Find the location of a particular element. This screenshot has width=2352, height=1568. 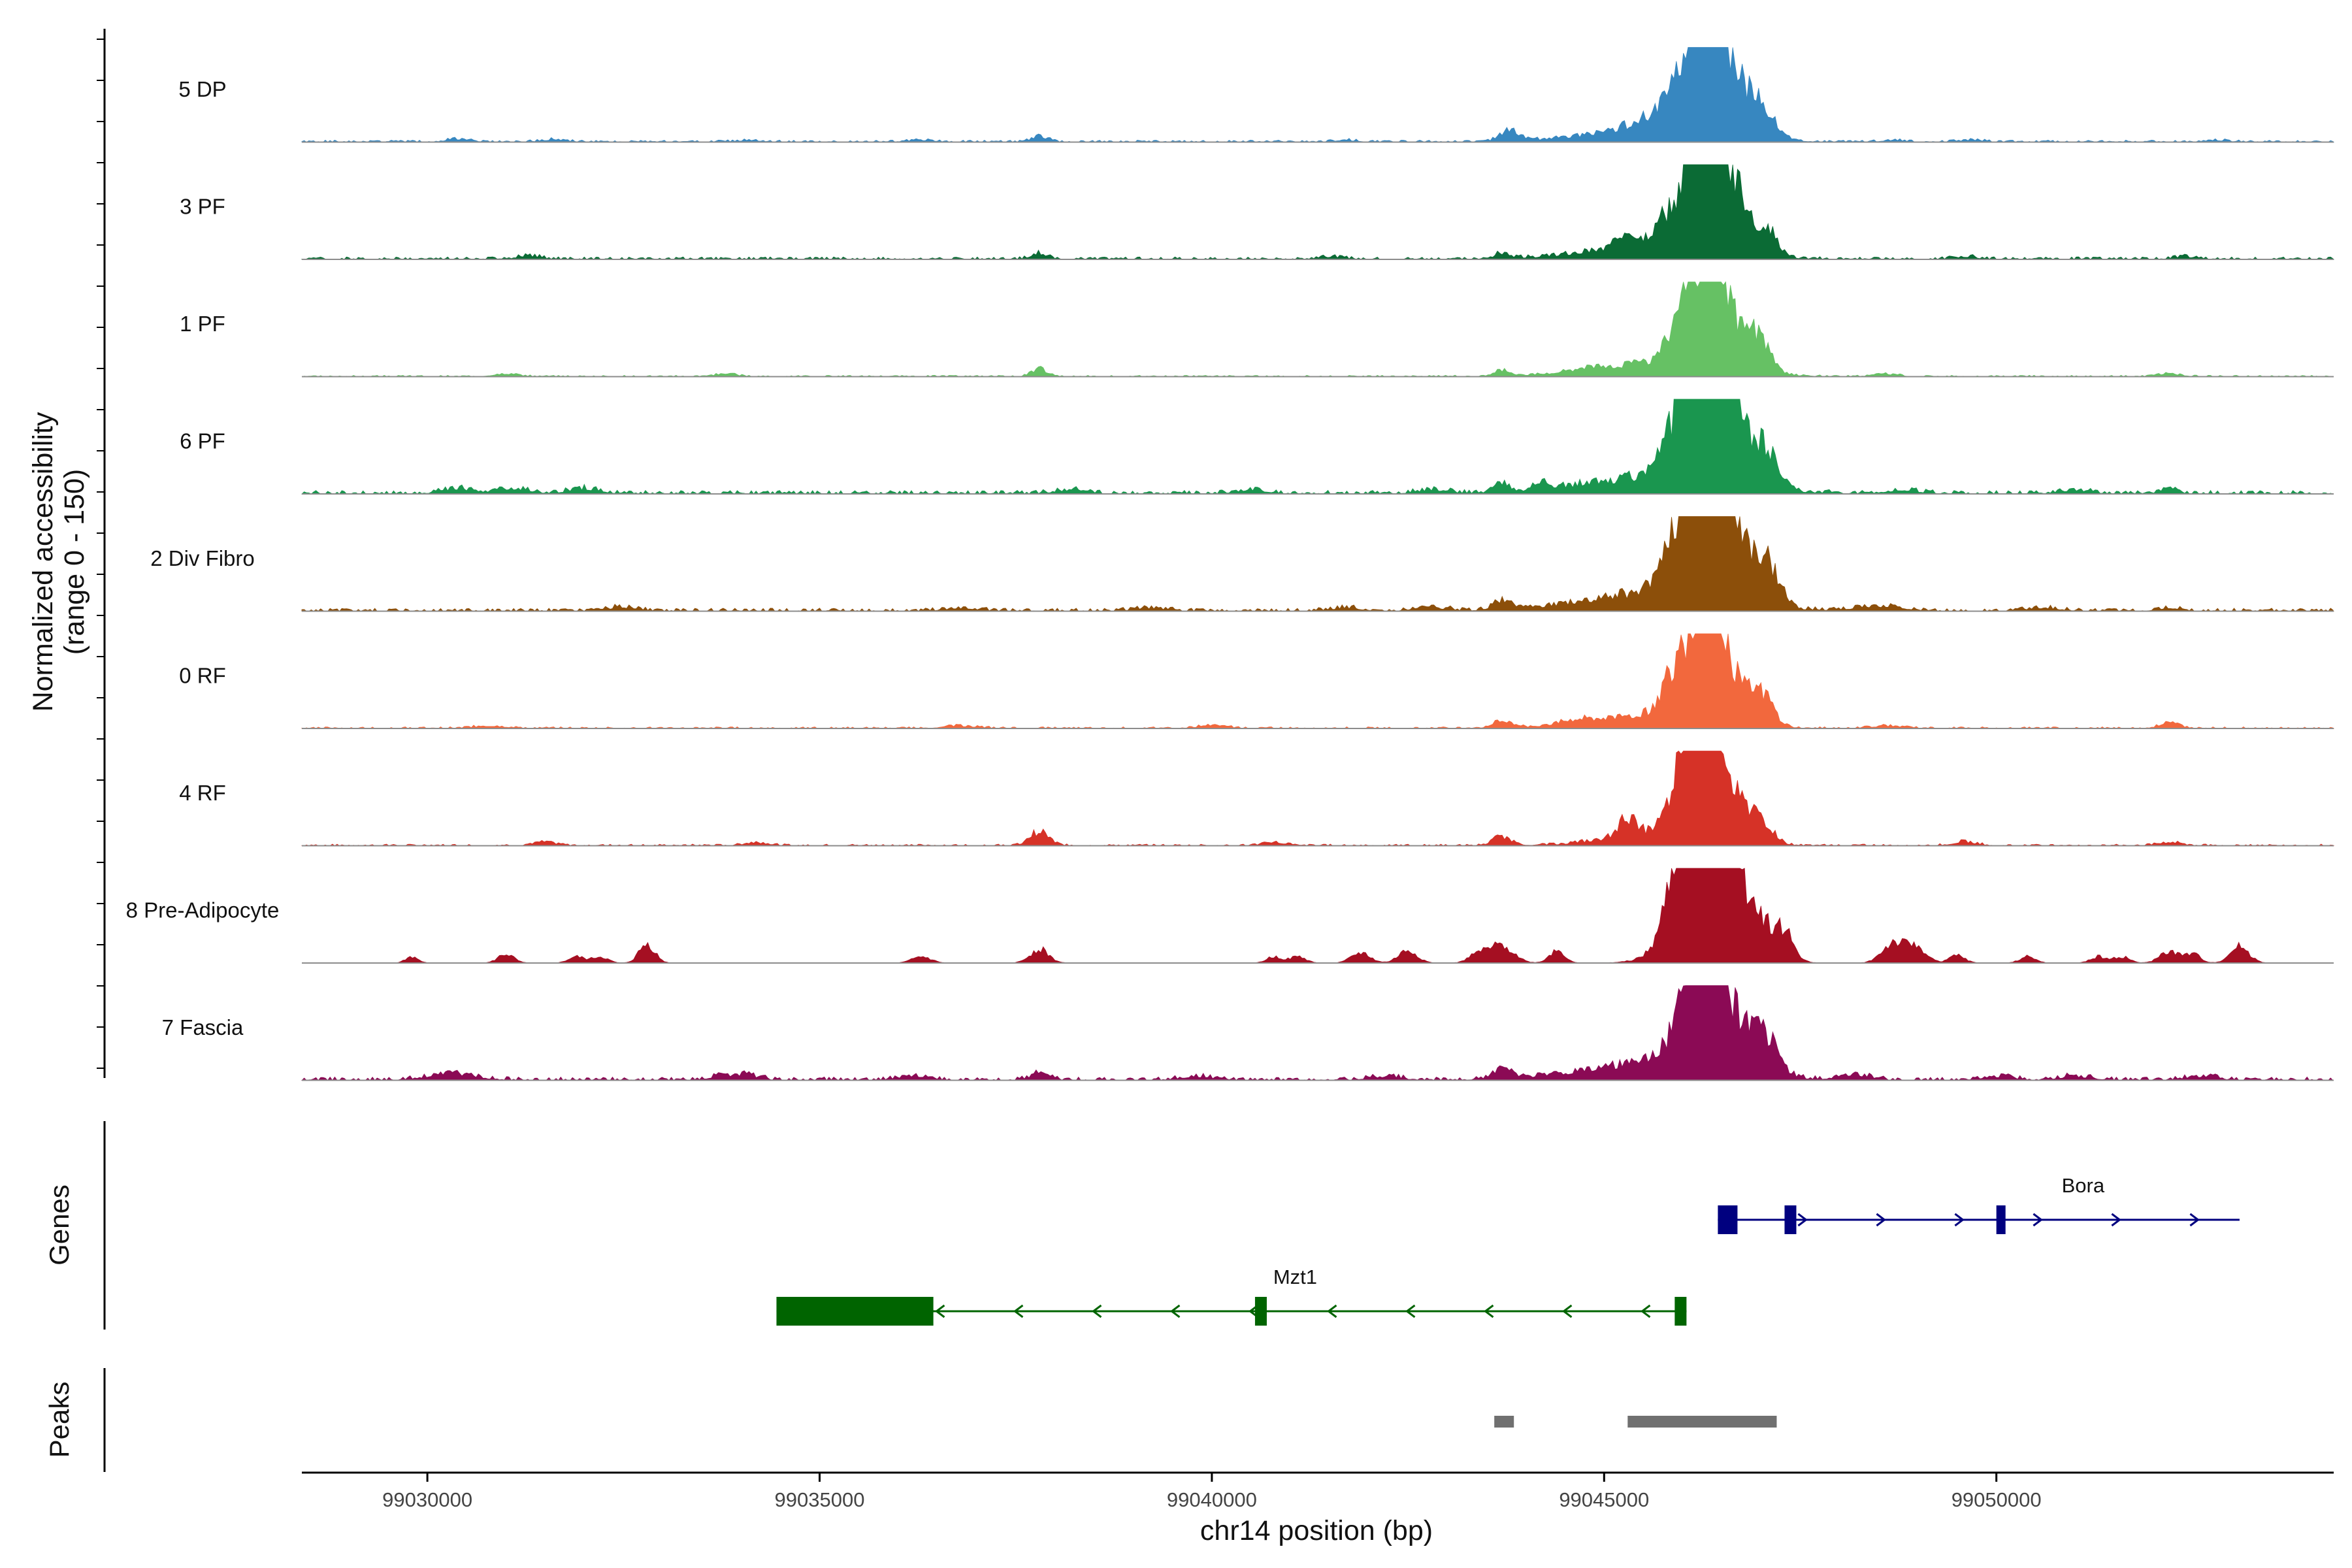

coverage-track: 8 Pre-Adipocyte is located at coordinates (1230, 916).